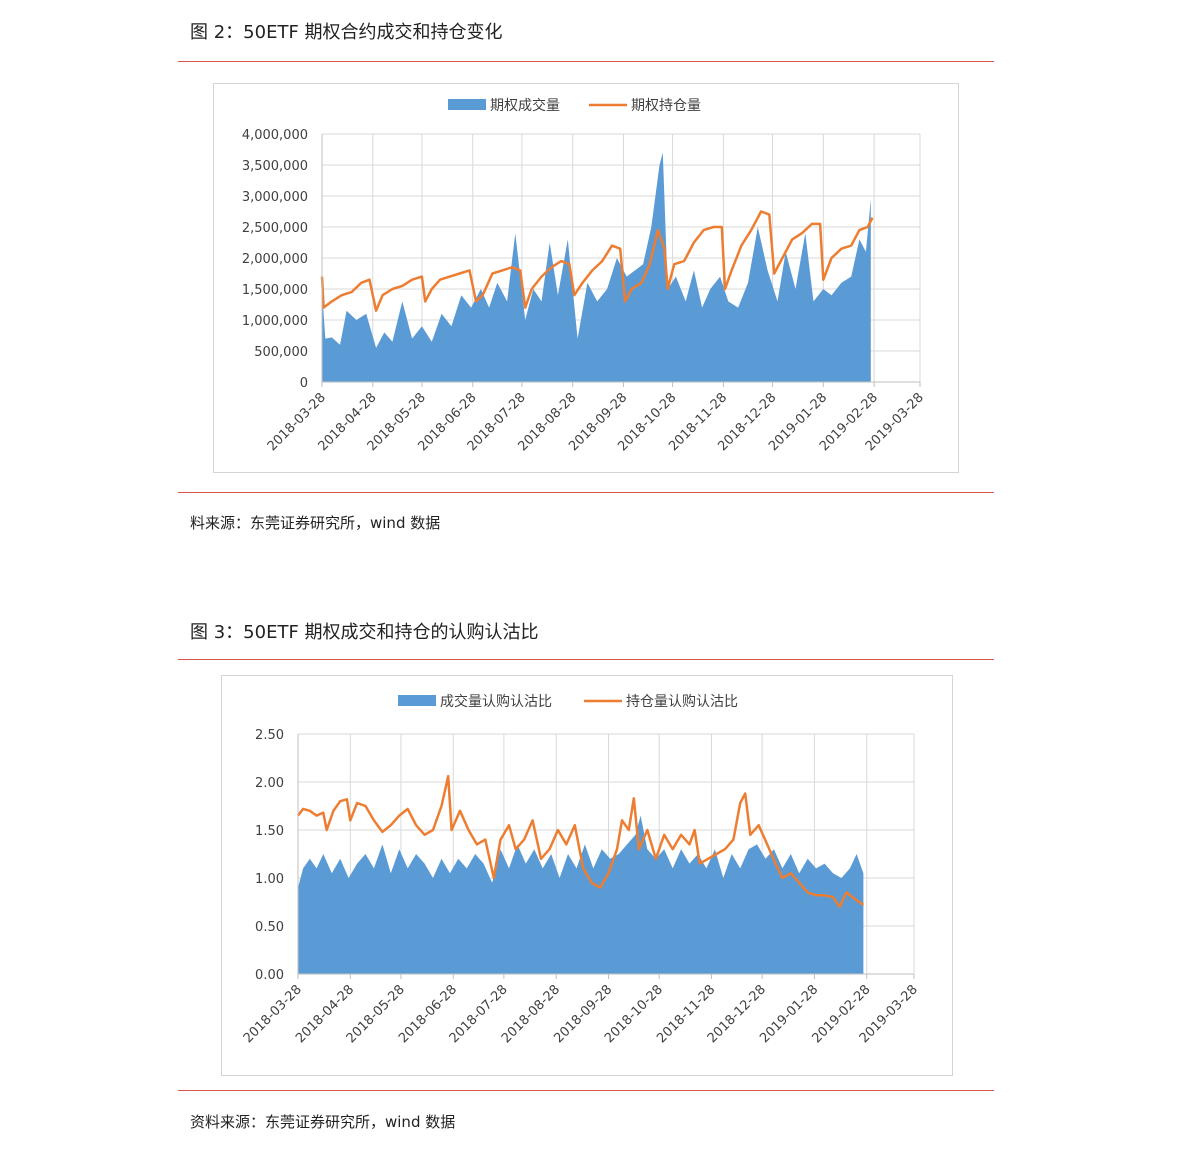  I want to click on figure-2-top-rule, so click(586, 61).